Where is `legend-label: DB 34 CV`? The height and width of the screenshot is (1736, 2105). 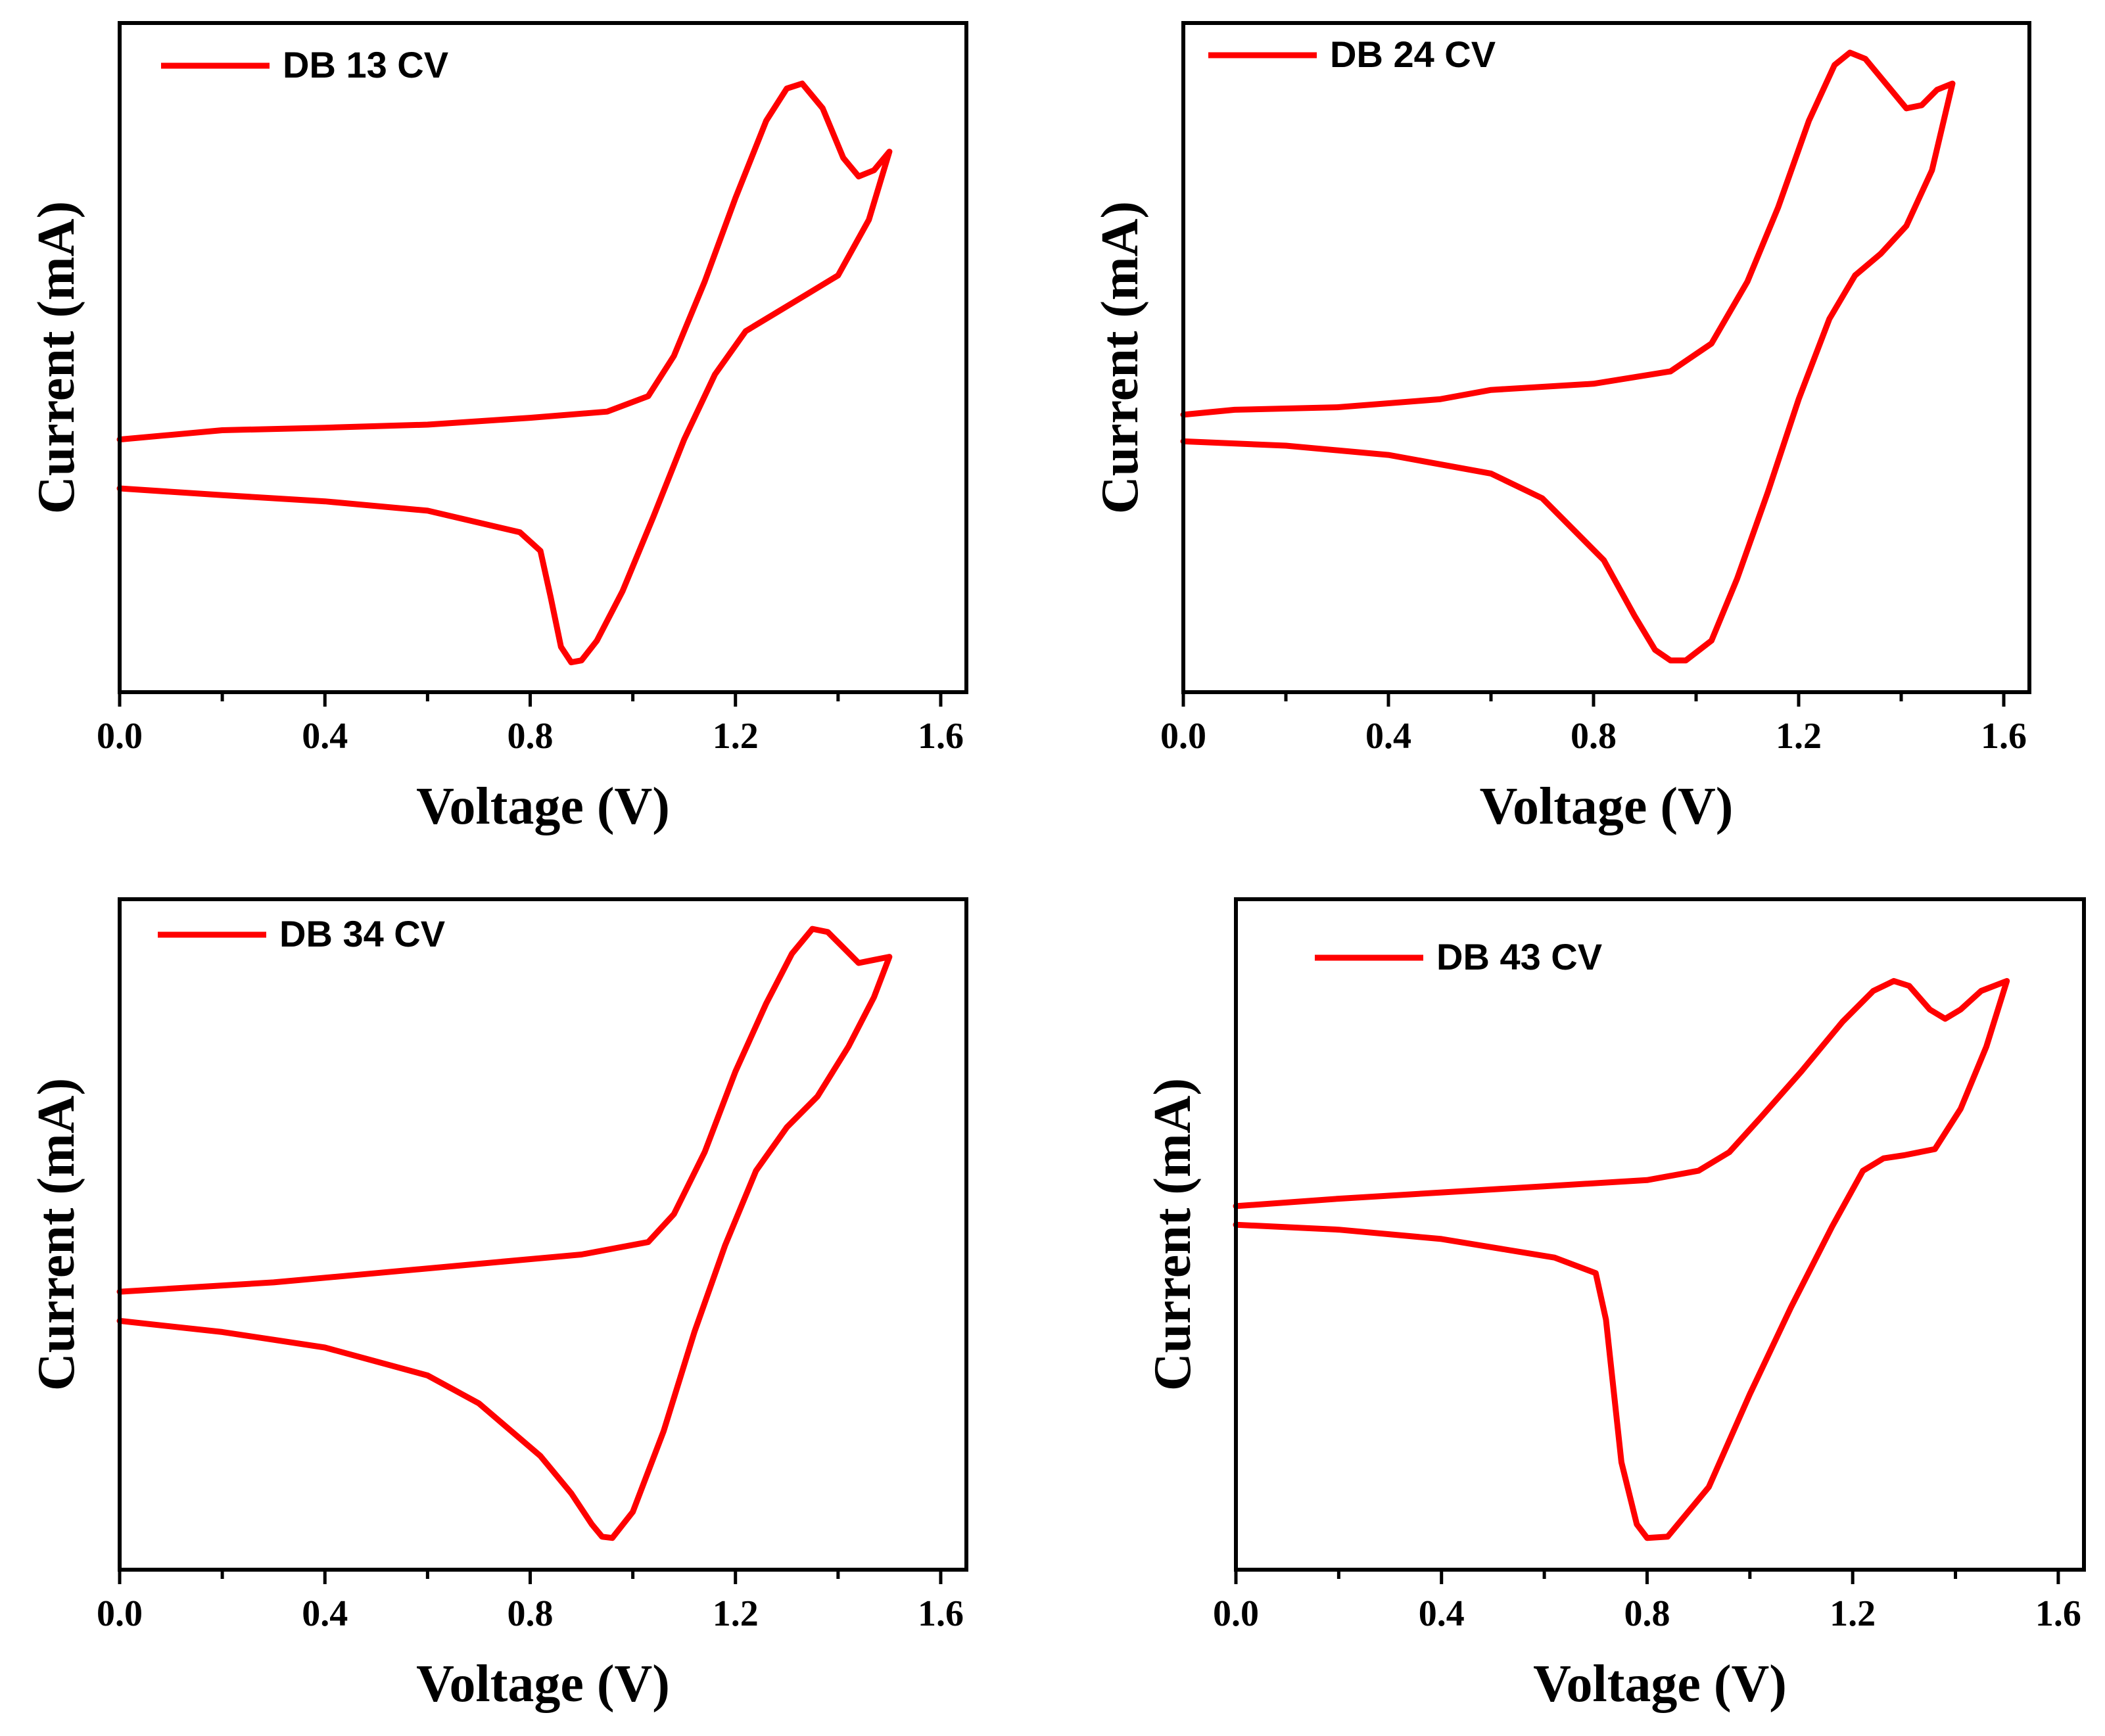 legend-label: DB 34 CV is located at coordinates (362, 933).